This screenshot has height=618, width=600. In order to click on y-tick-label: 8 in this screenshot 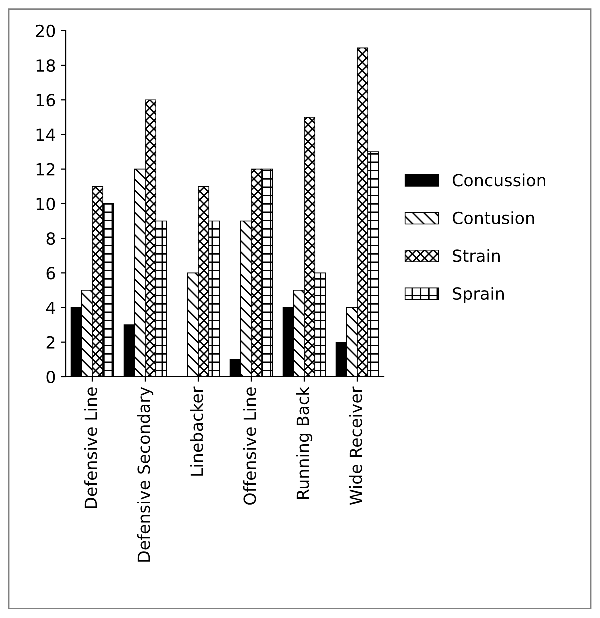, I will do `click(51, 239)`.